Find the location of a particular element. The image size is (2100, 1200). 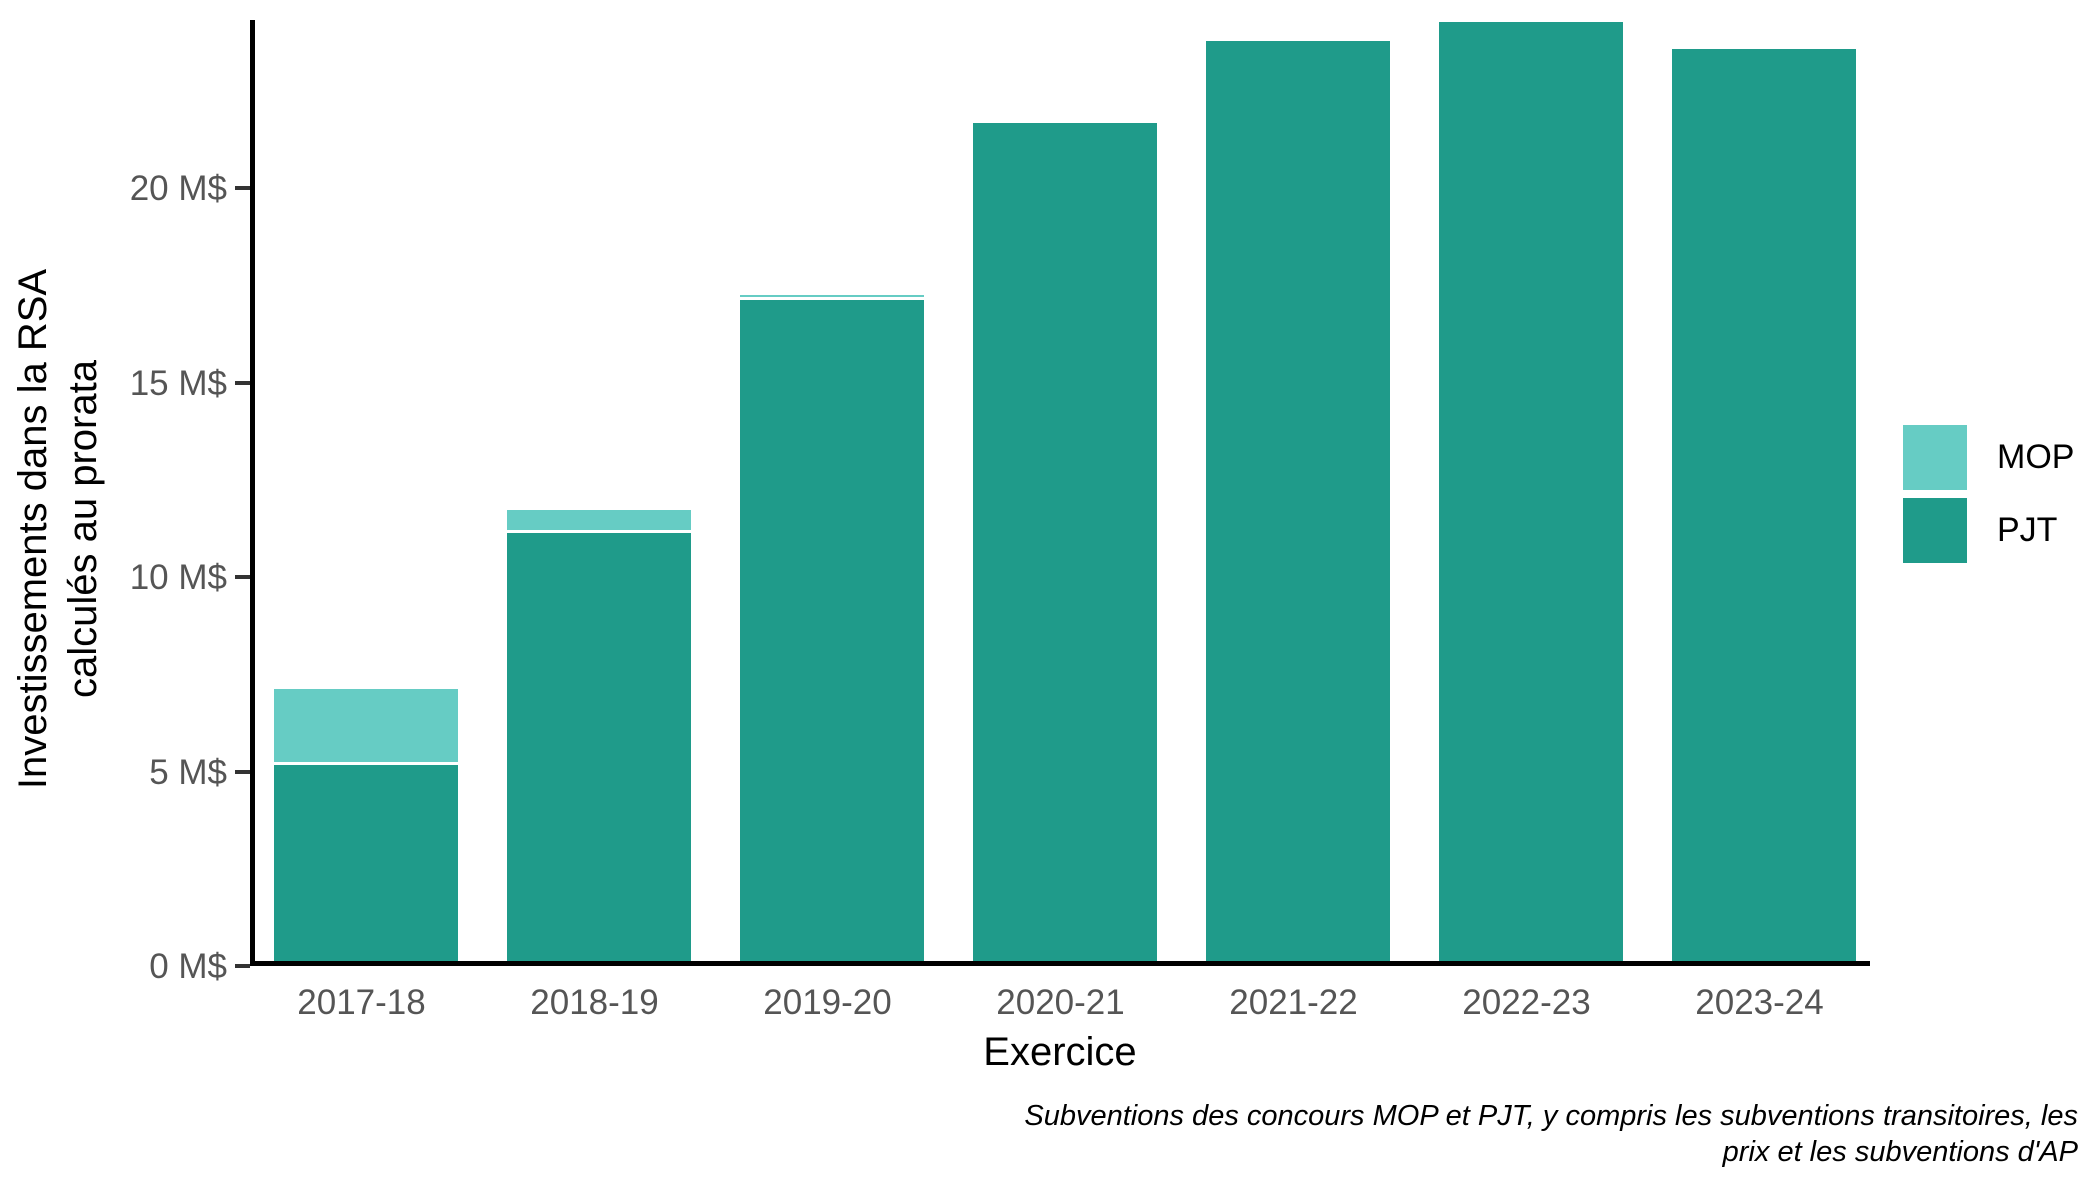

y-axis-title-line1: Investissements dans la RSA is located at coordinates (33, 529).